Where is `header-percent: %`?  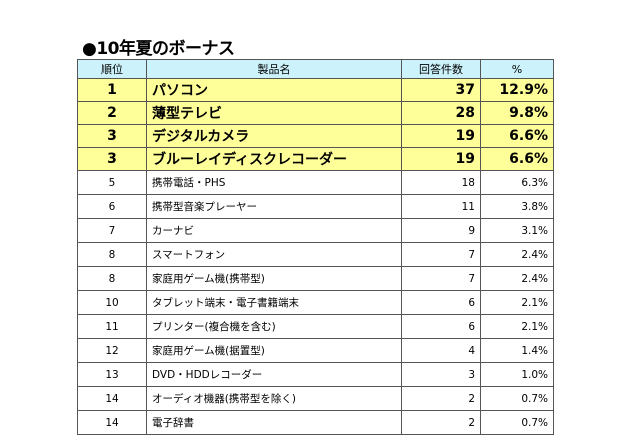
header-percent: % is located at coordinates (517, 69).